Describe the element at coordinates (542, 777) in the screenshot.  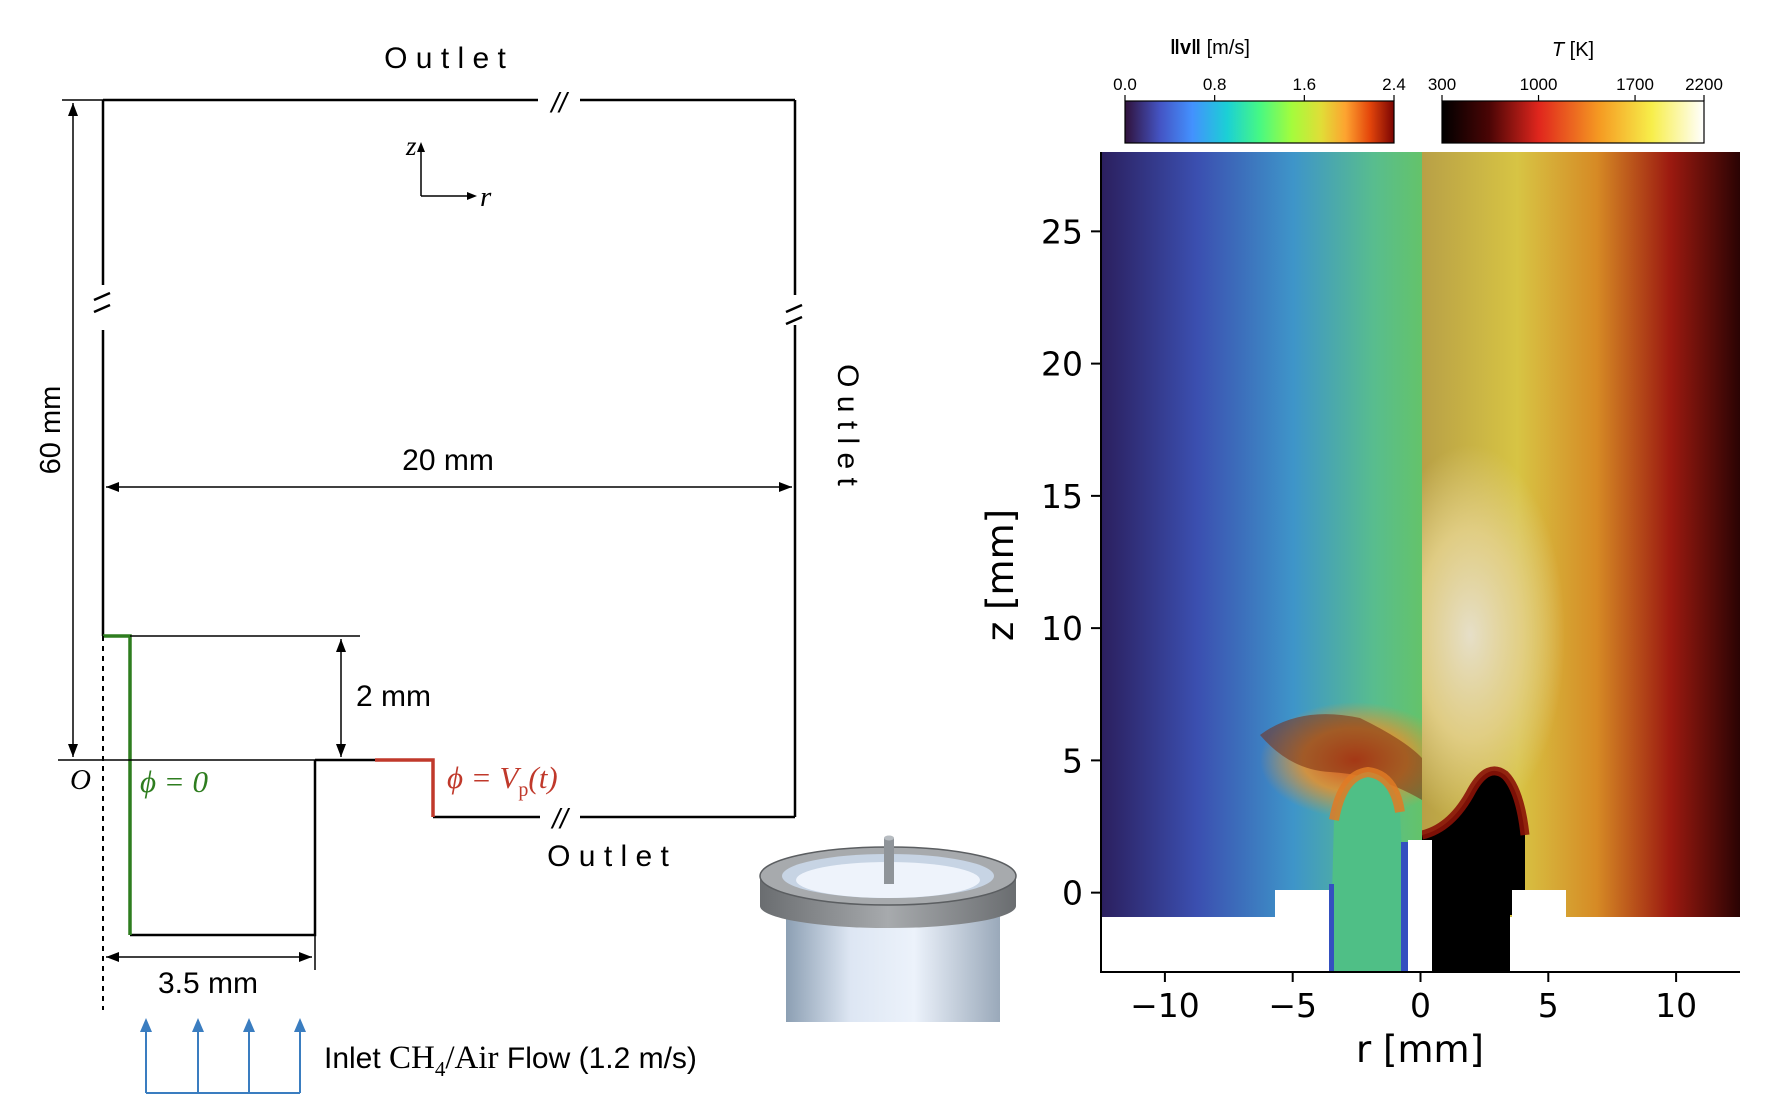
I see `bc-potential-arg: (t)` at that location.